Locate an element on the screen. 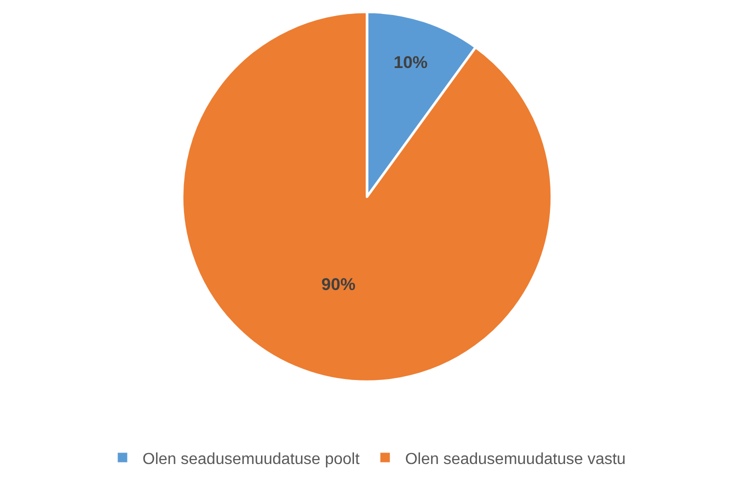 The width and height of the screenshot is (734, 477). data-label: 10% is located at coordinates (411, 62).